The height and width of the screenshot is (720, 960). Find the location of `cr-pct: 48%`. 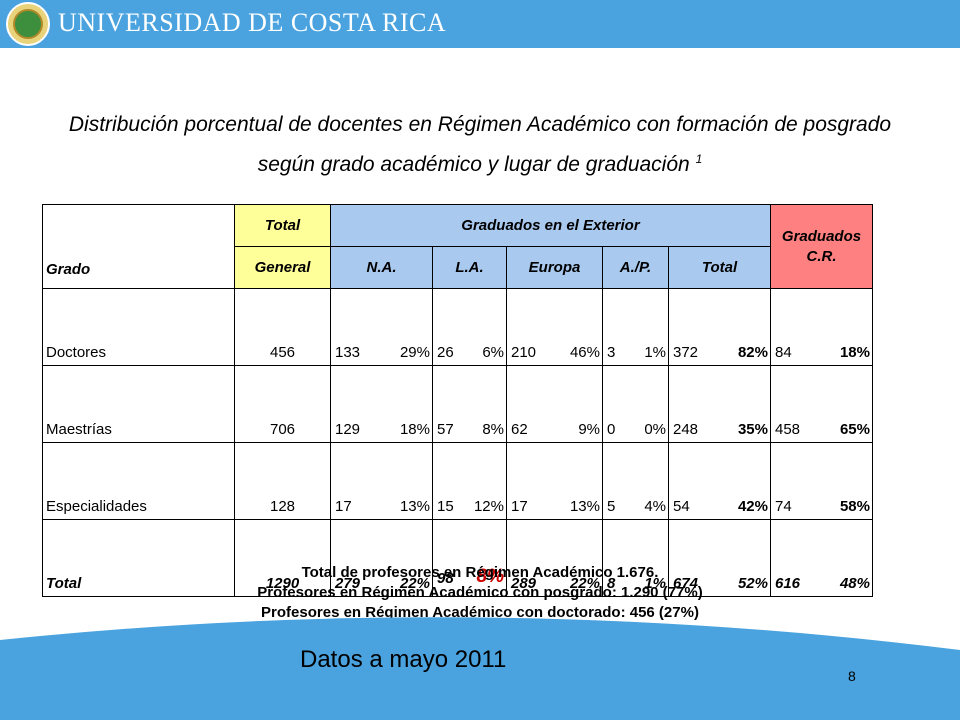

cr-pct: 48% is located at coordinates (854, 583).